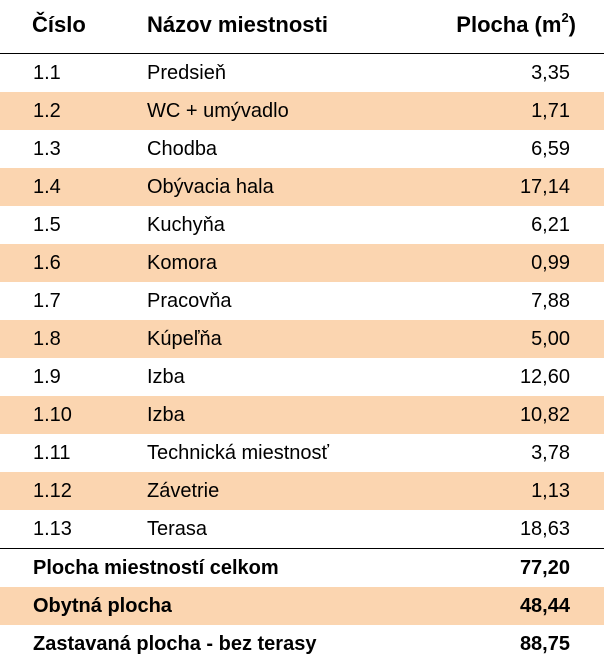 This screenshot has height=669, width=604. I want to click on table-row: 1.4 Obývacia hala 17,14, so click(302, 187).